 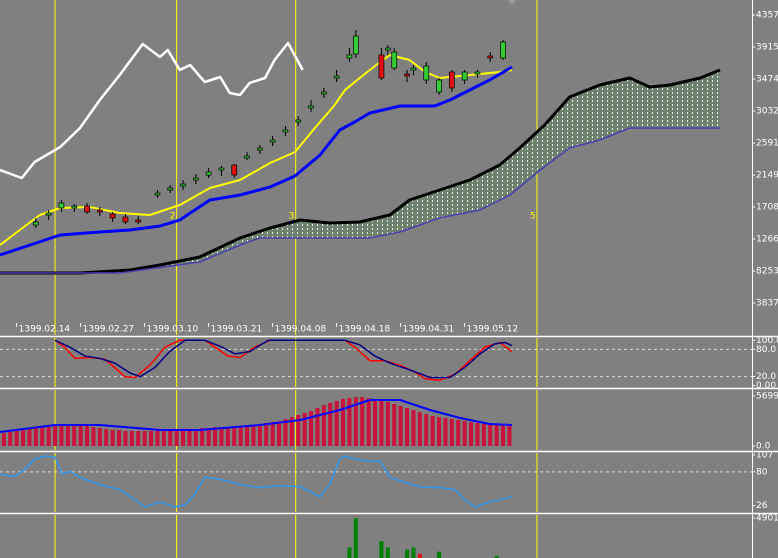 What do you see at coordinates (764, 455) in the screenshot?
I see `y-tick-label: 107` at bounding box center [764, 455].